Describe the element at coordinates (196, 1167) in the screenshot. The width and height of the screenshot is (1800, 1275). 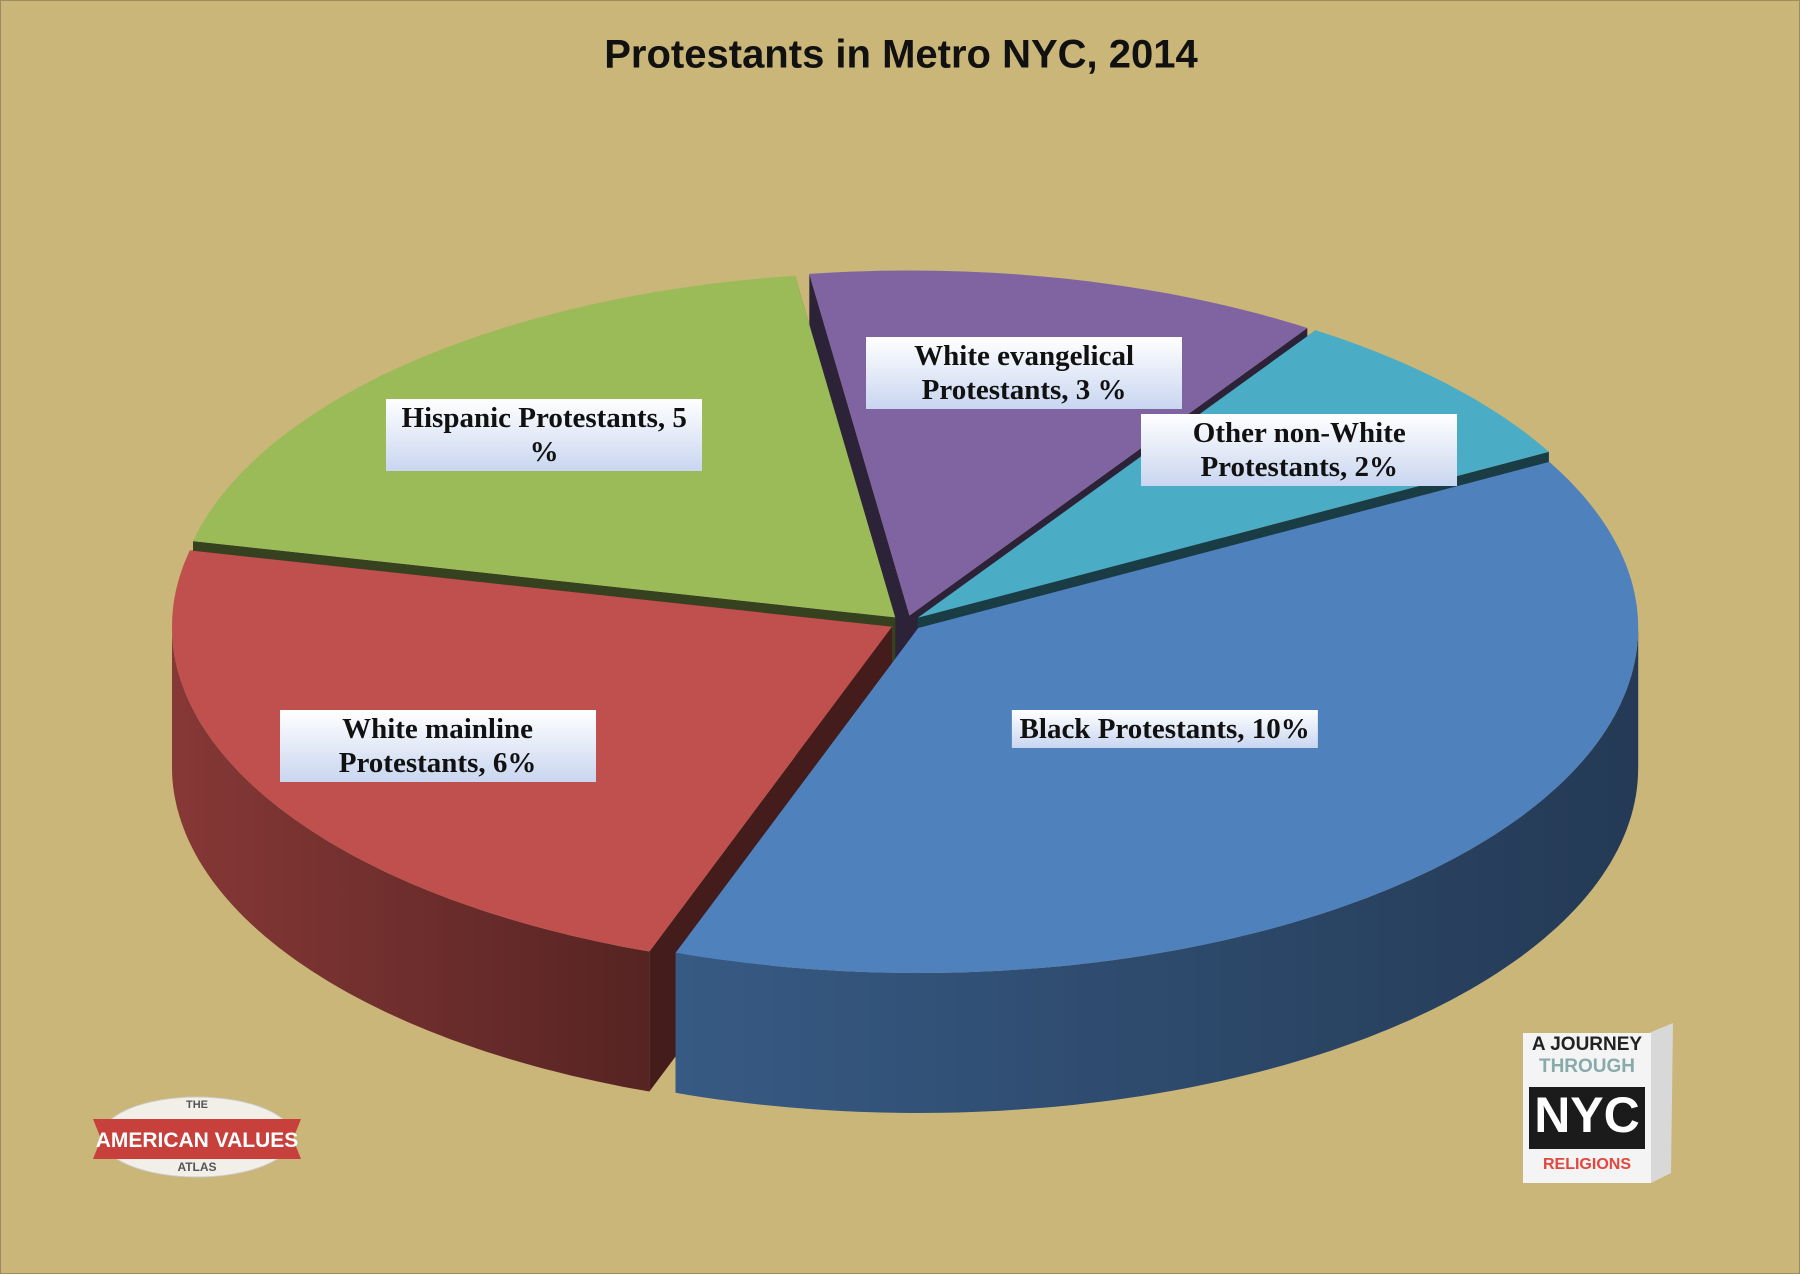
I see `logo-text: ATLAS` at that location.